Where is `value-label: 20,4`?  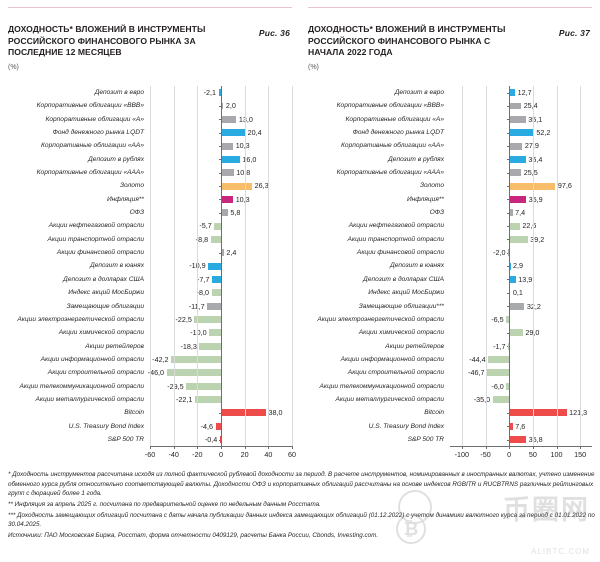 value-label: 20,4 is located at coordinates (254, 133).